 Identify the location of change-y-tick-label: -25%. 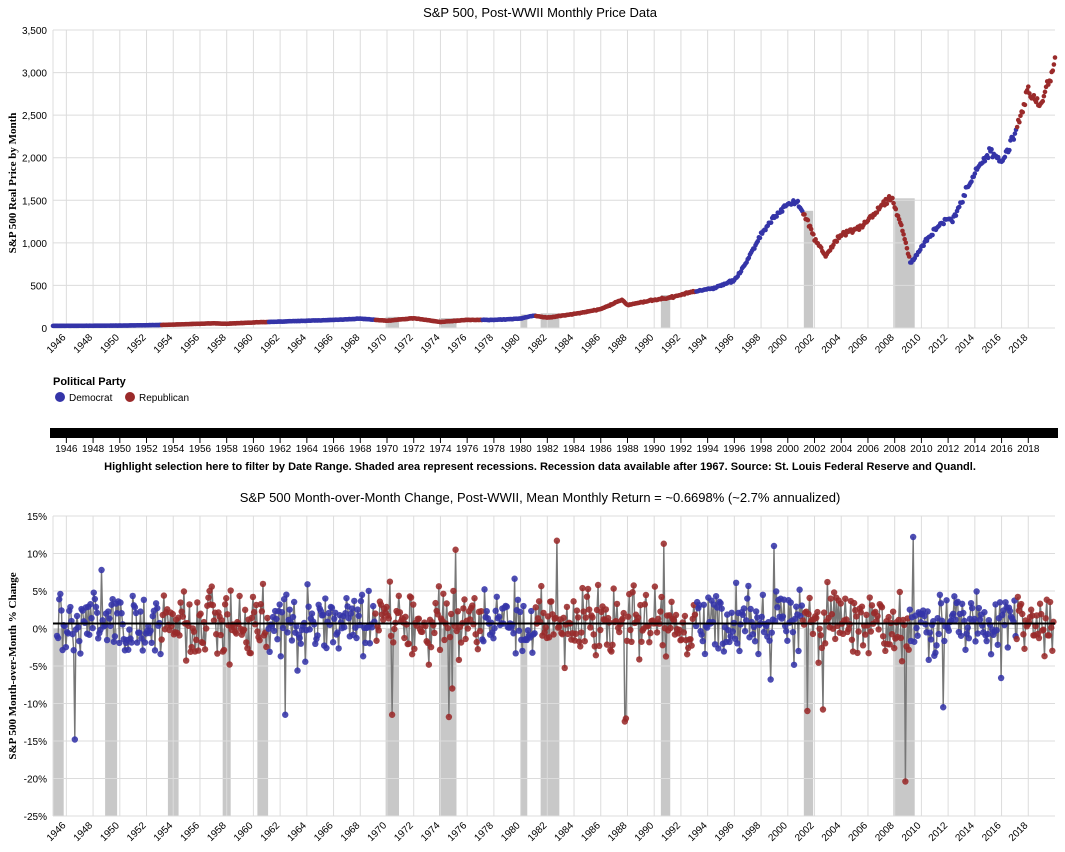
(35, 817).